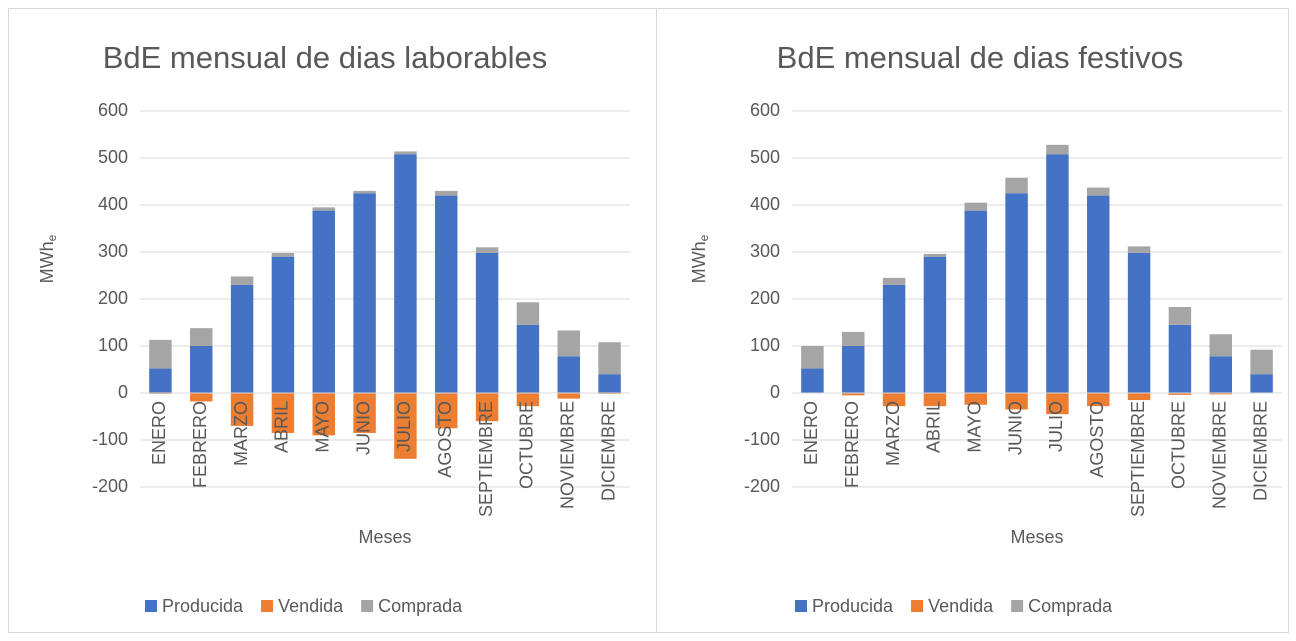  What do you see at coordinates (486, 459) in the screenshot?
I see `x-tick-label: SEPTIEMBRE` at bounding box center [486, 459].